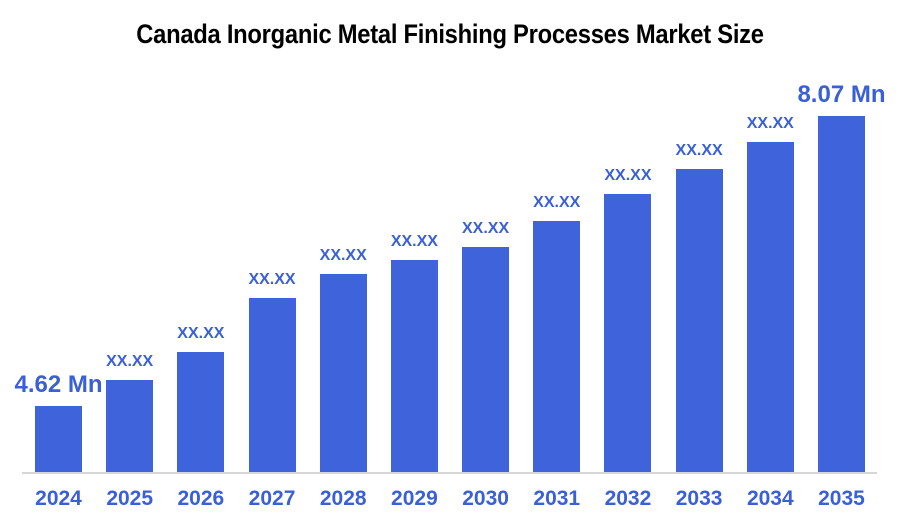 The height and width of the screenshot is (525, 900). I want to click on bar-2027, so click(272, 385).